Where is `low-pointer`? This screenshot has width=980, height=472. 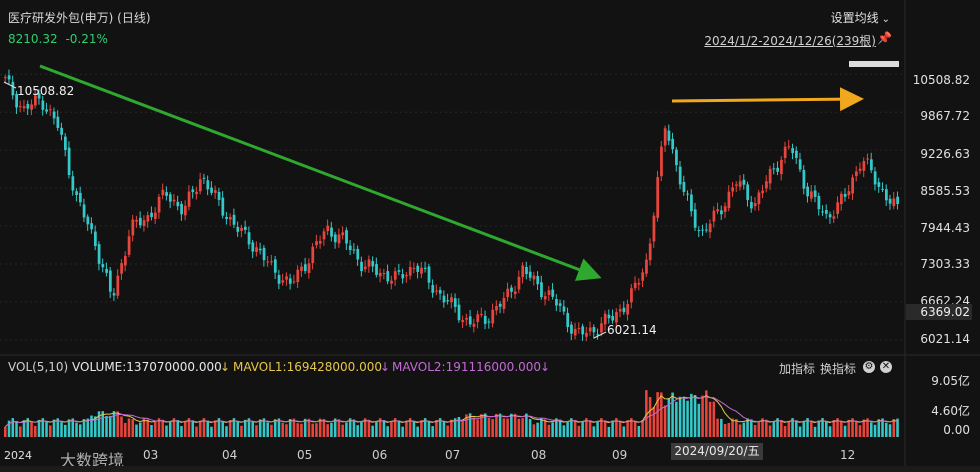 low-pointer is located at coordinates (600, 335).